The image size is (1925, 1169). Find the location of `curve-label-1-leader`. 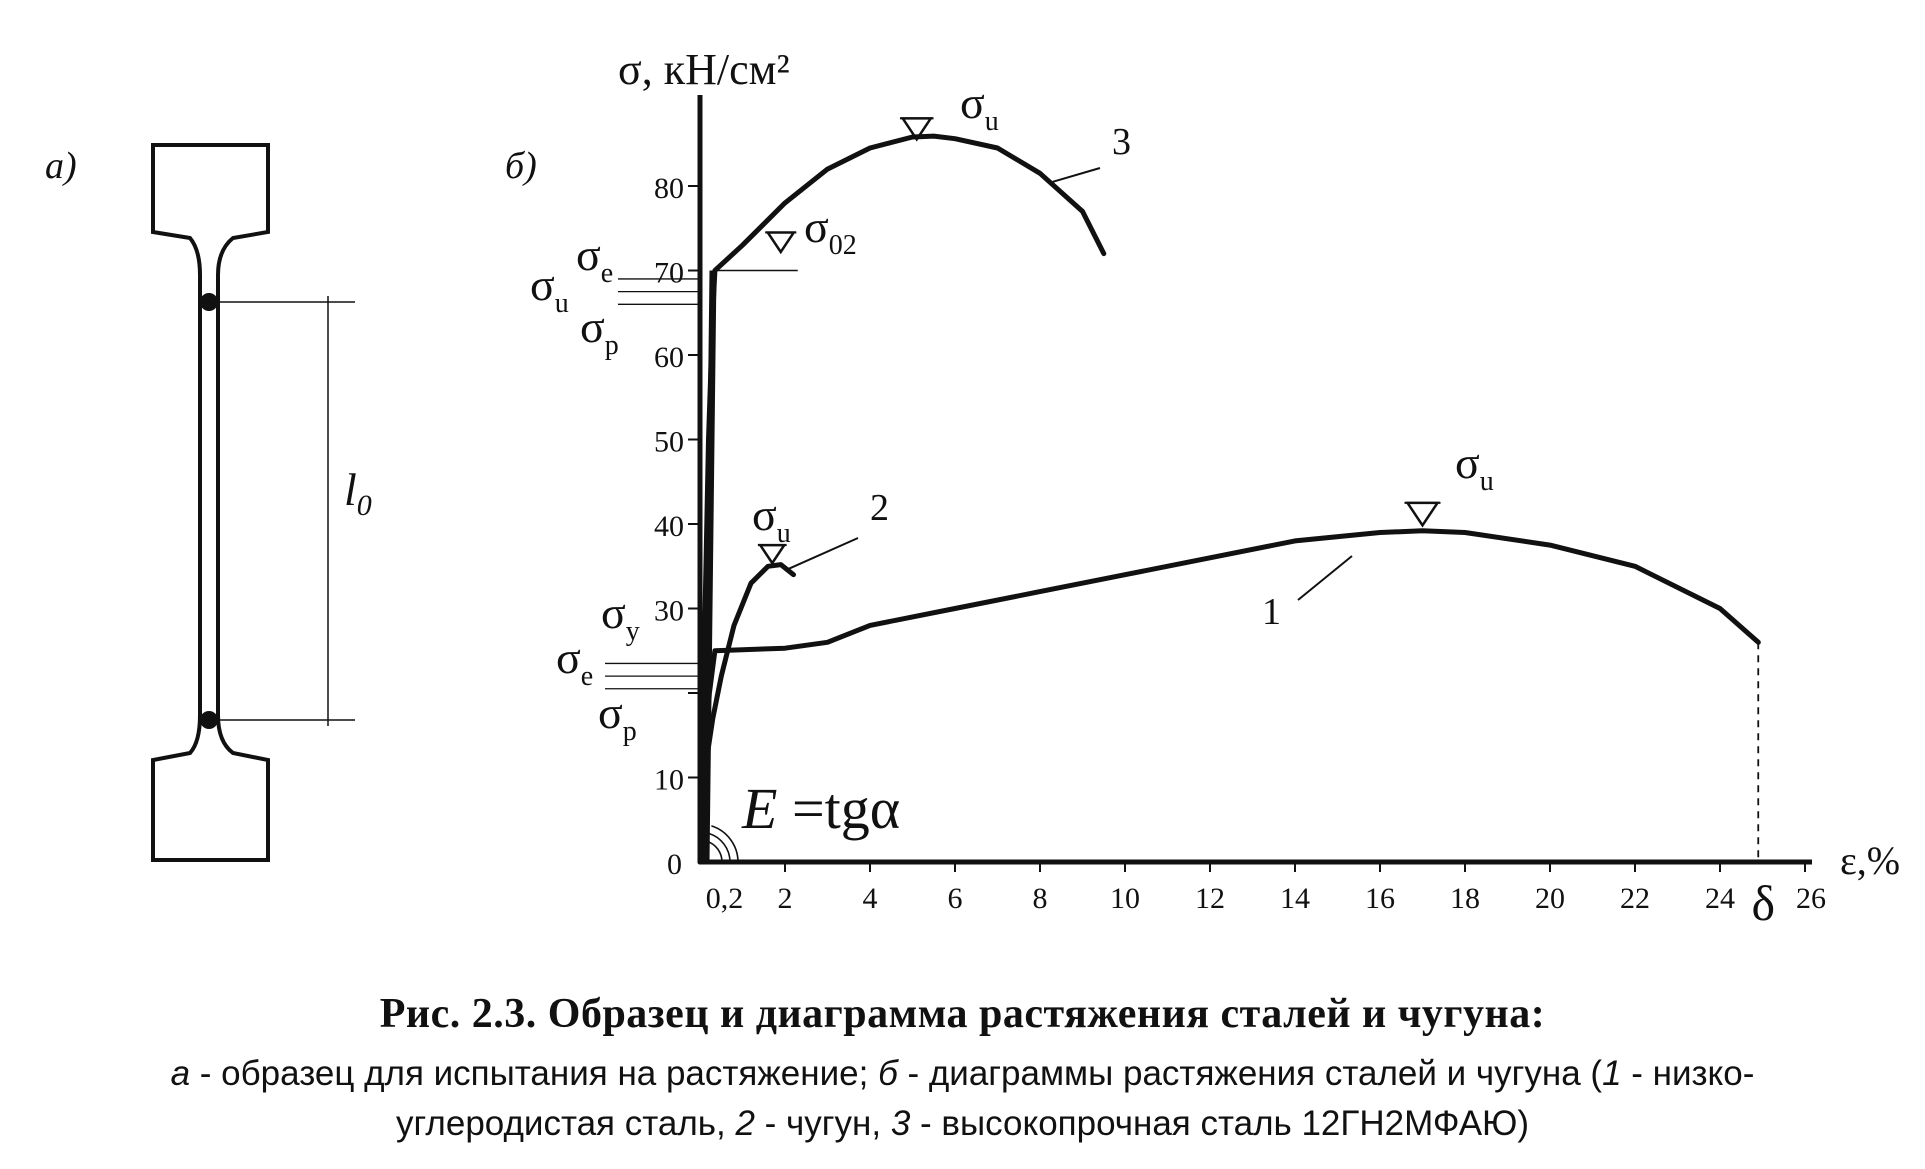

curve-label-1-leader is located at coordinates (1325, 578).